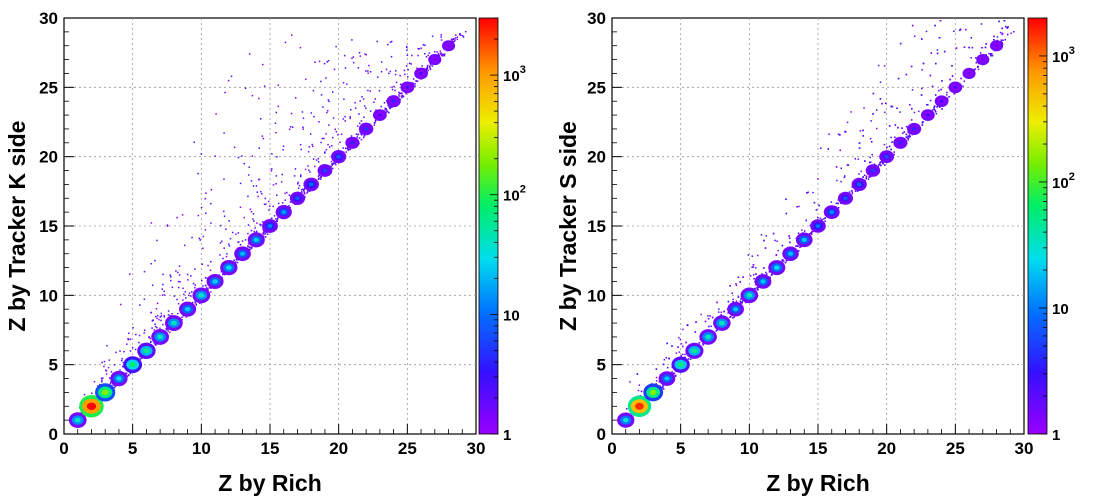 The image size is (1093, 501). Describe the element at coordinates (1063, 181) in the screenshot. I see `colorbar-tick-label: 102` at that location.